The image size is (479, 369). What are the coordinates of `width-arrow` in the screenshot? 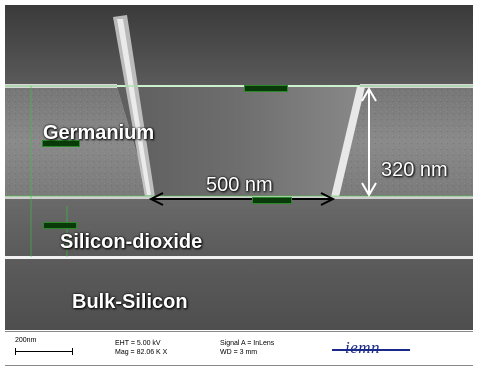 It's located at (242, 199).